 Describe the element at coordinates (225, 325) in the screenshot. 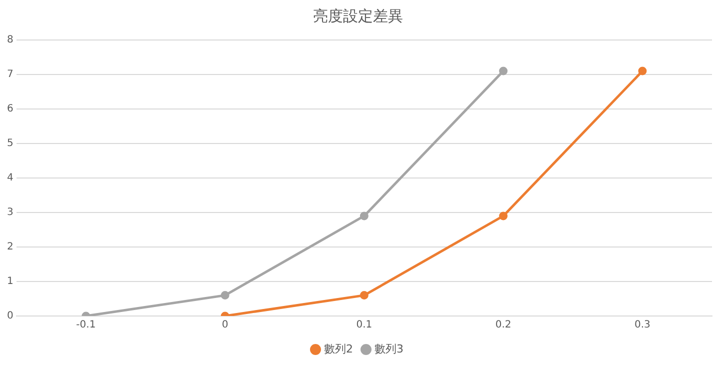

I see `x-tick-label: 0` at that location.